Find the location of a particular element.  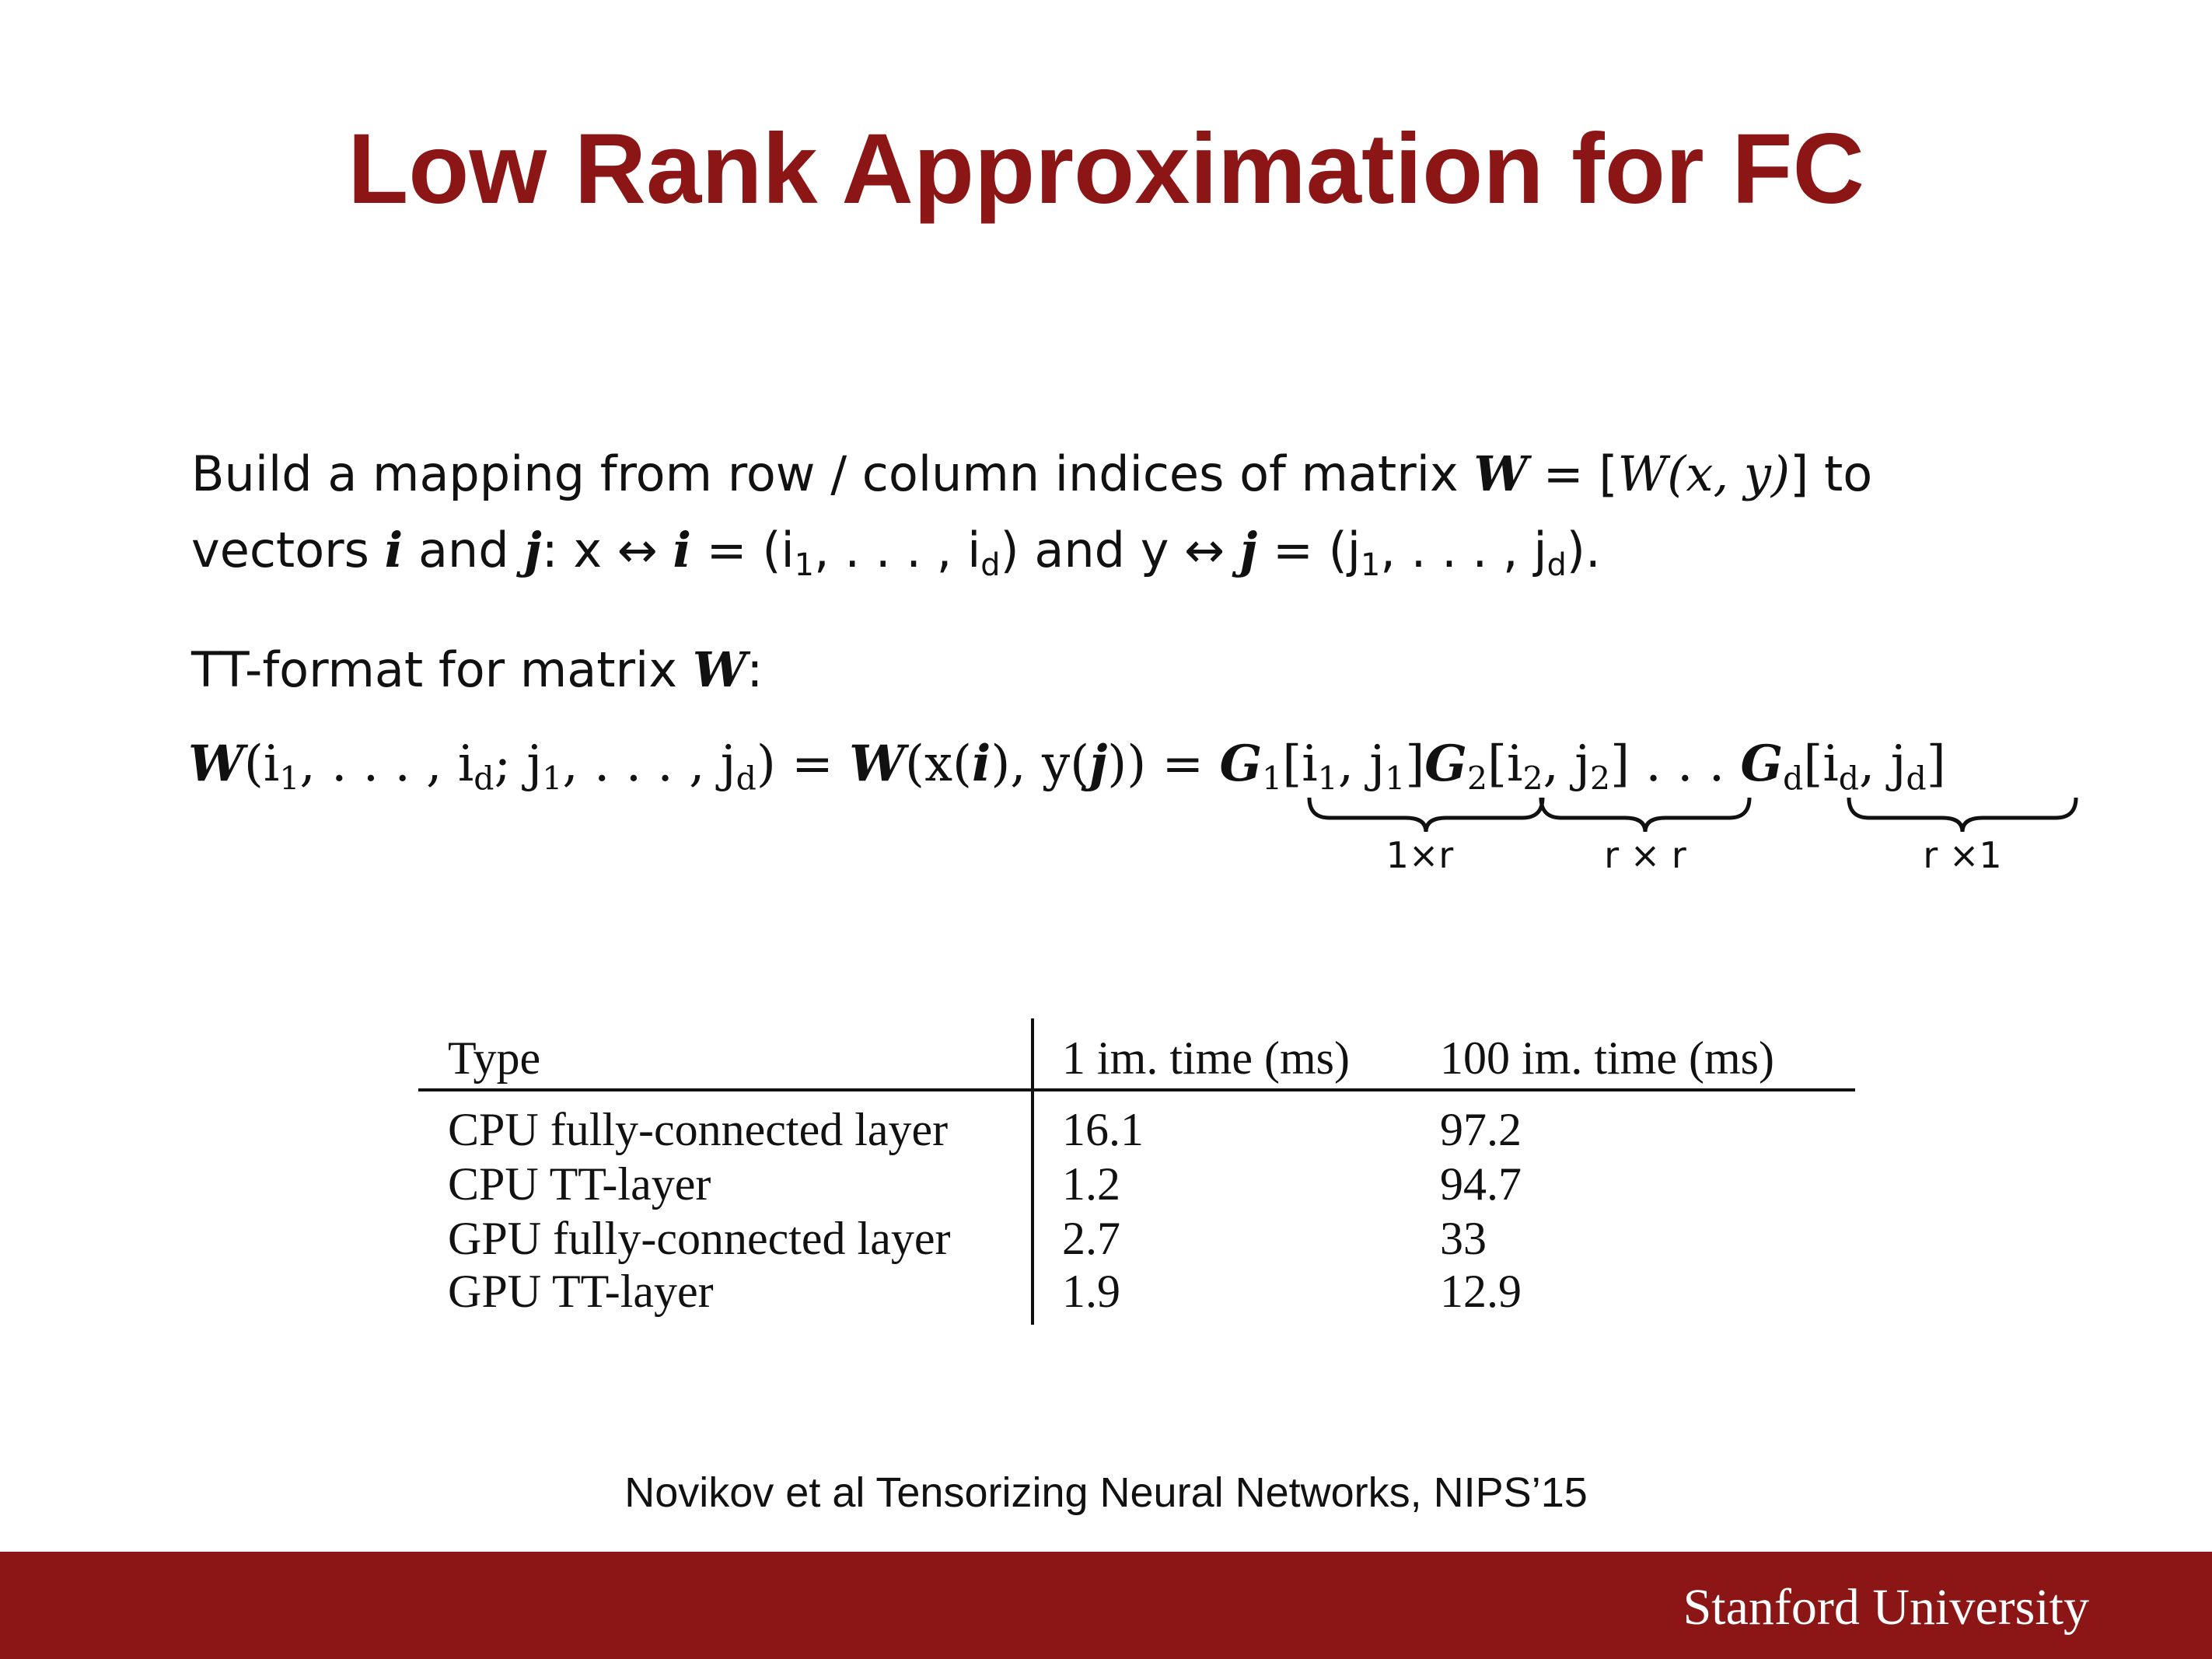

text: : x ↔ is located at coordinates (607, 550).